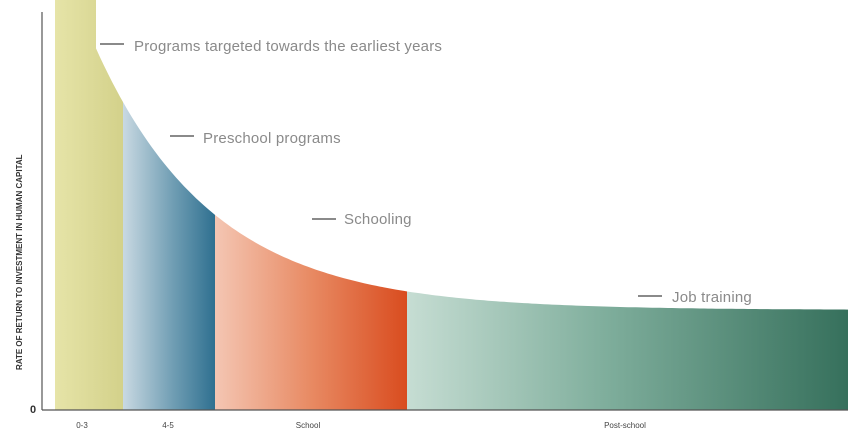 Image resolution: width=848 pixels, height=432 pixels. What do you see at coordinates (712, 297) in the screenshot?
I see `annotation-label-4: Job training` at bounding box center [712, 297].